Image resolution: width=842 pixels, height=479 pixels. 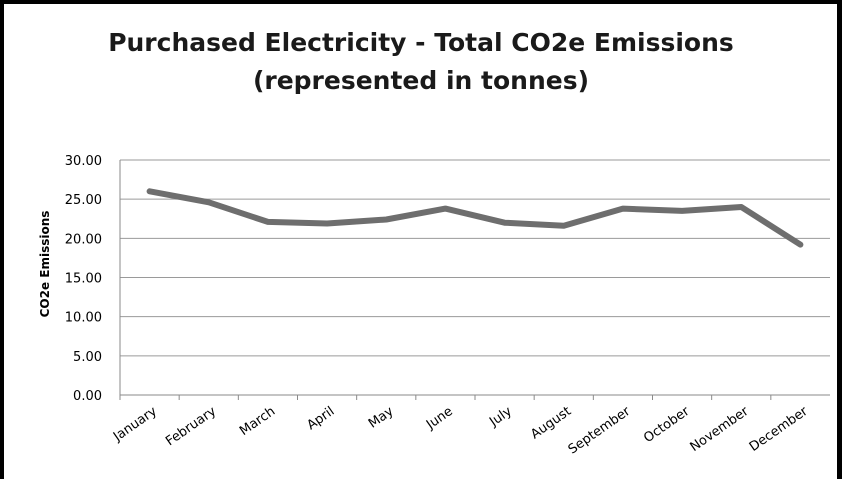 I want to click on y-tick-label: 20.00, so click(x=83, y=239).